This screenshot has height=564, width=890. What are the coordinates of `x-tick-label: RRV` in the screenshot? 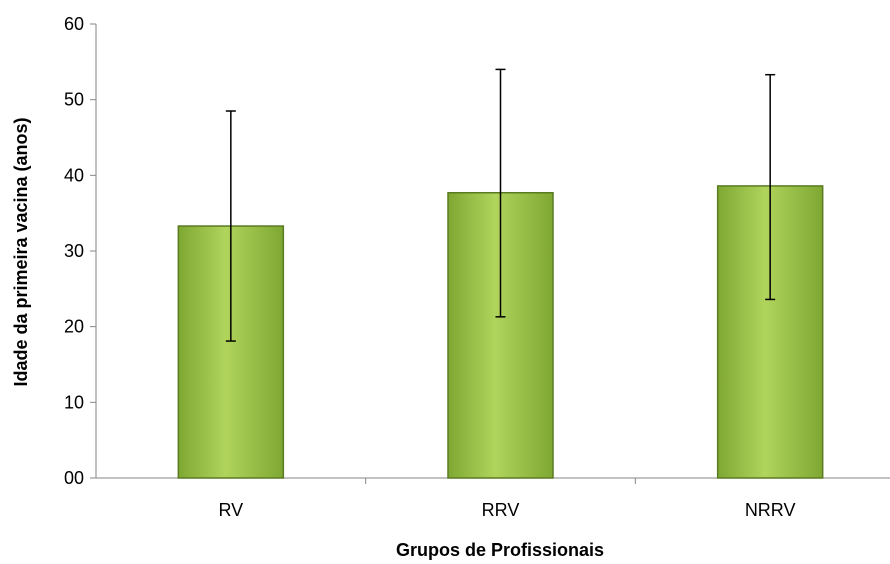 It's located at (501, 510).